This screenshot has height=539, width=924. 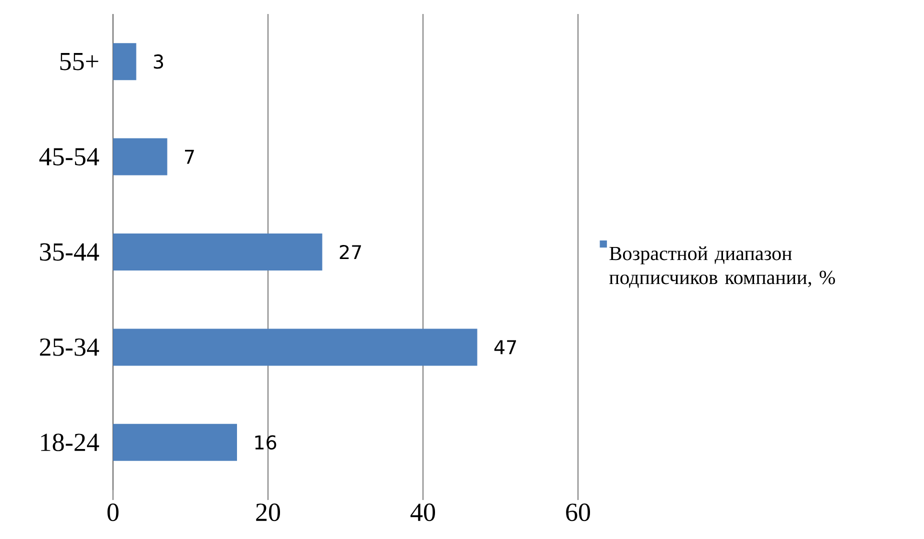 What do you see at coordinates (70, 347) in the screenshot?
I see `y-tick-label: 25-34` at bounding box center [70, 347].